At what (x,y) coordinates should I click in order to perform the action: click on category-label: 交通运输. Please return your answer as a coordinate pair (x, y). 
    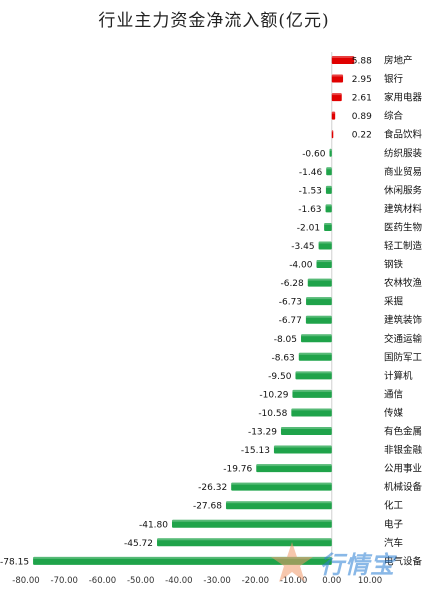
    Looking at the image, I should click on (403, 339).